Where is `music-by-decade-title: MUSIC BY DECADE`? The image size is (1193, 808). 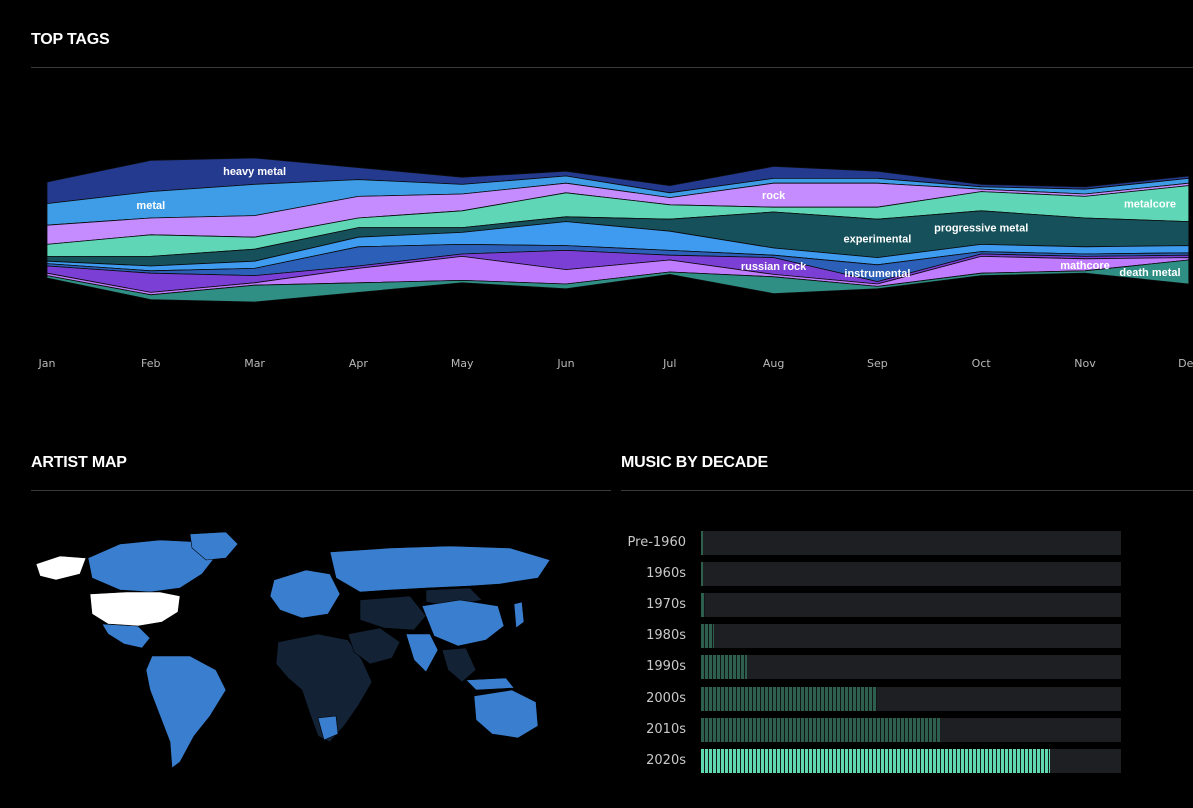
music-by-decade-title: MUSIC BY DECADE is located at coordinates (694, 462).